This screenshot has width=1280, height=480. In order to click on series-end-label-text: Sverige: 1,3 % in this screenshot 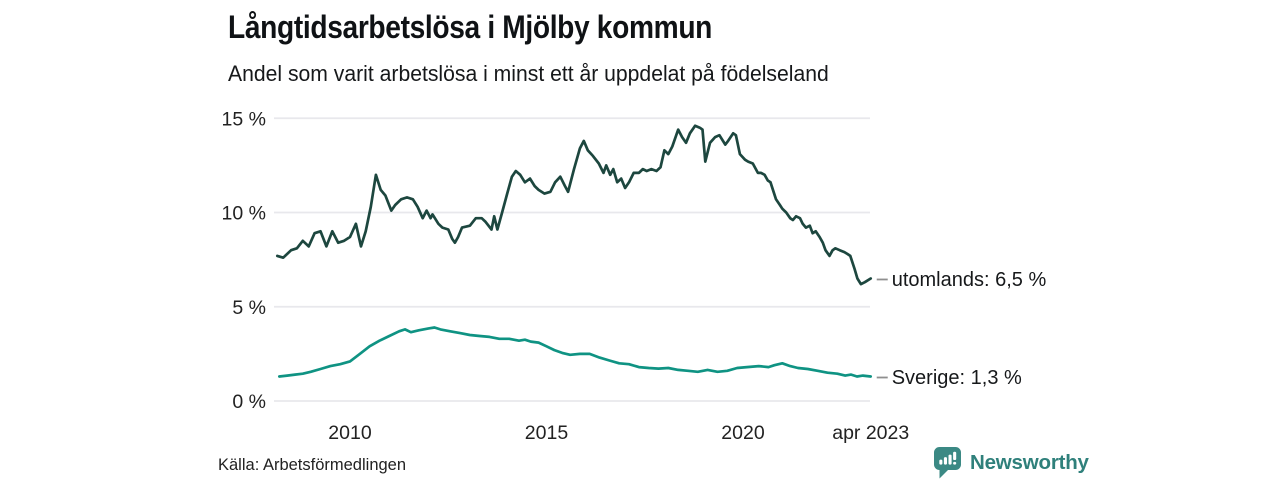, I will do `click(957, 378)`.